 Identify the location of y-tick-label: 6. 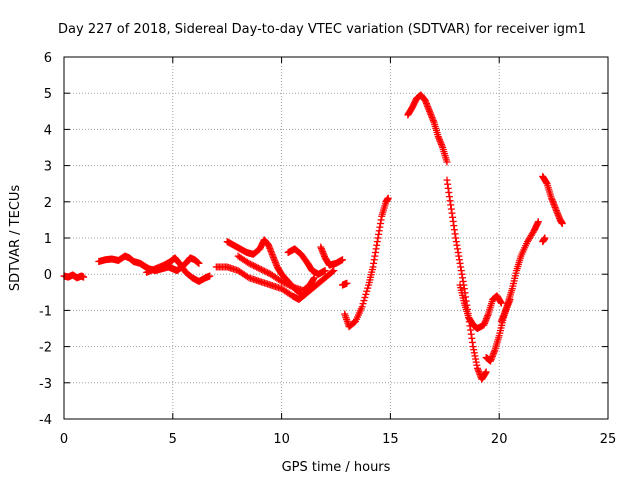
(48, 58).